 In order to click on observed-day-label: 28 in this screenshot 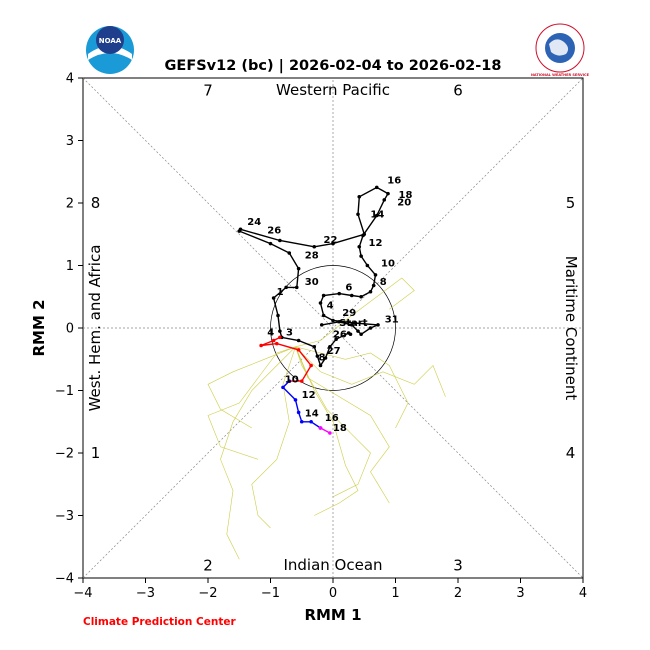, I will do `click(312, 256)`.